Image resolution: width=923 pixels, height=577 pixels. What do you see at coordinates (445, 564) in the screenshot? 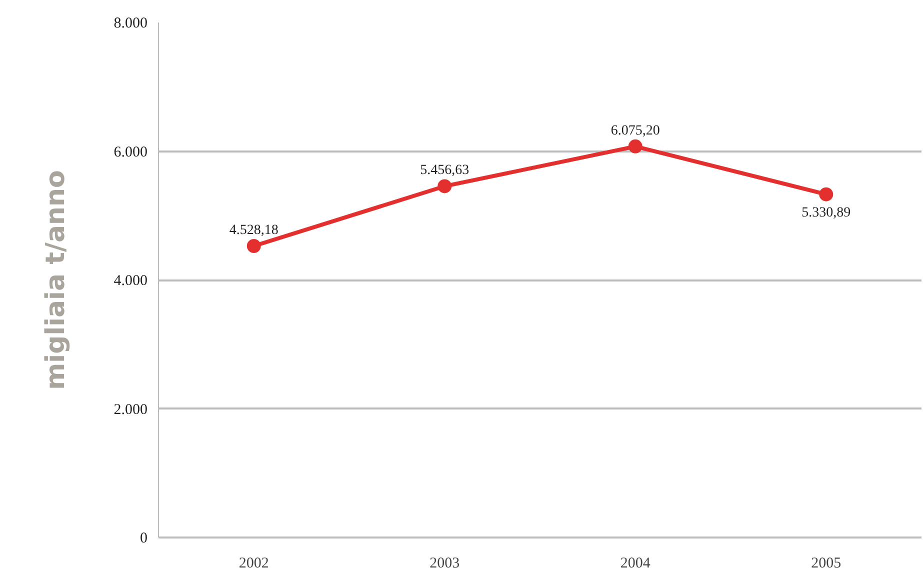
I see `x-tick-label: 2003` at bounding box center [445, 564].